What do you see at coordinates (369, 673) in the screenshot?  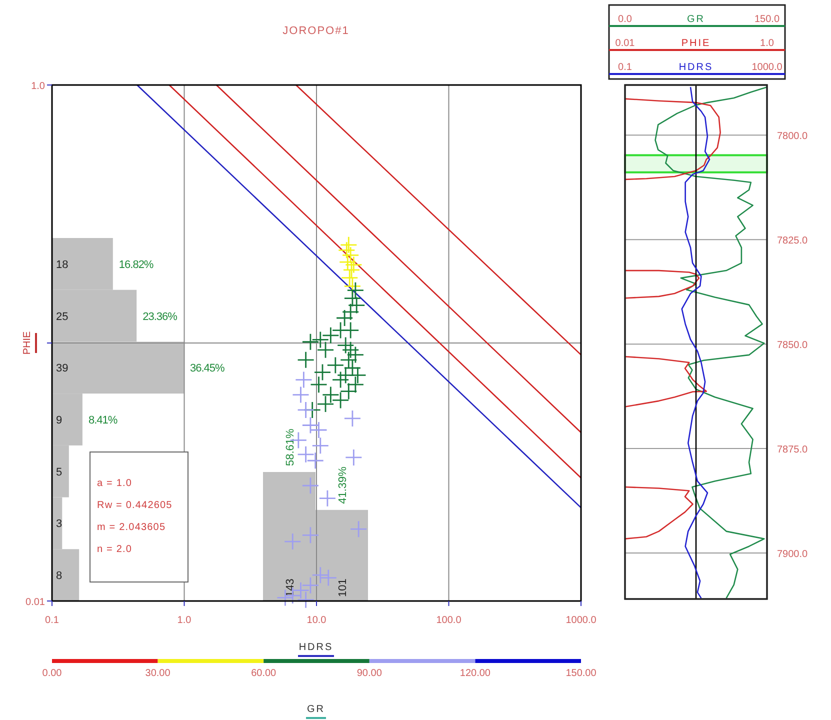 I see `color-bar-label: 90.00` at bounding box center [369, 673].